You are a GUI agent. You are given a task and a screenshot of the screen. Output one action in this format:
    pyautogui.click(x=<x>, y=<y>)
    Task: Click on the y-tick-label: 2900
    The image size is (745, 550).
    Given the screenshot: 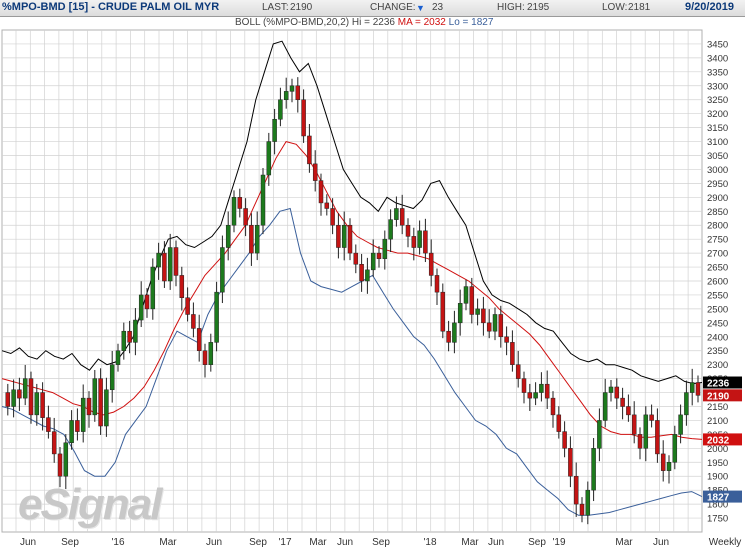 What is the action you would take?
    pyautogui.click(x=717, y=198)
    